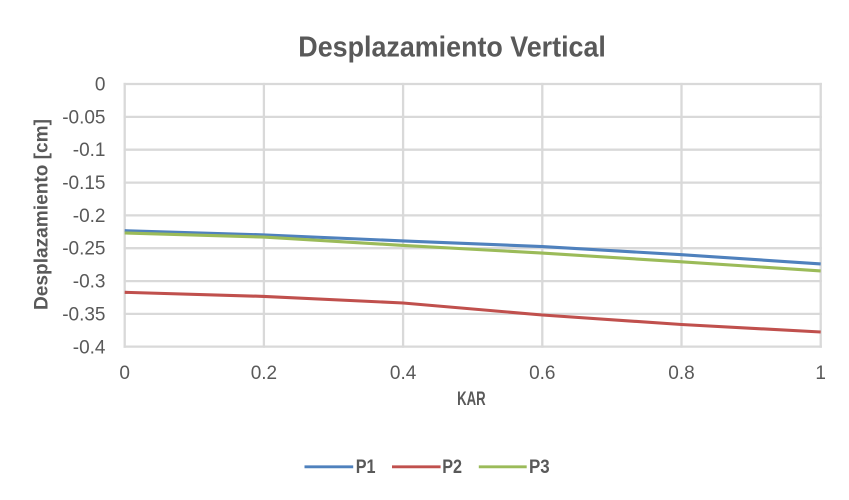  Describe the element at coordinates (89, 347) in the screenshot. I see `svg-text: -0.4` at that location.